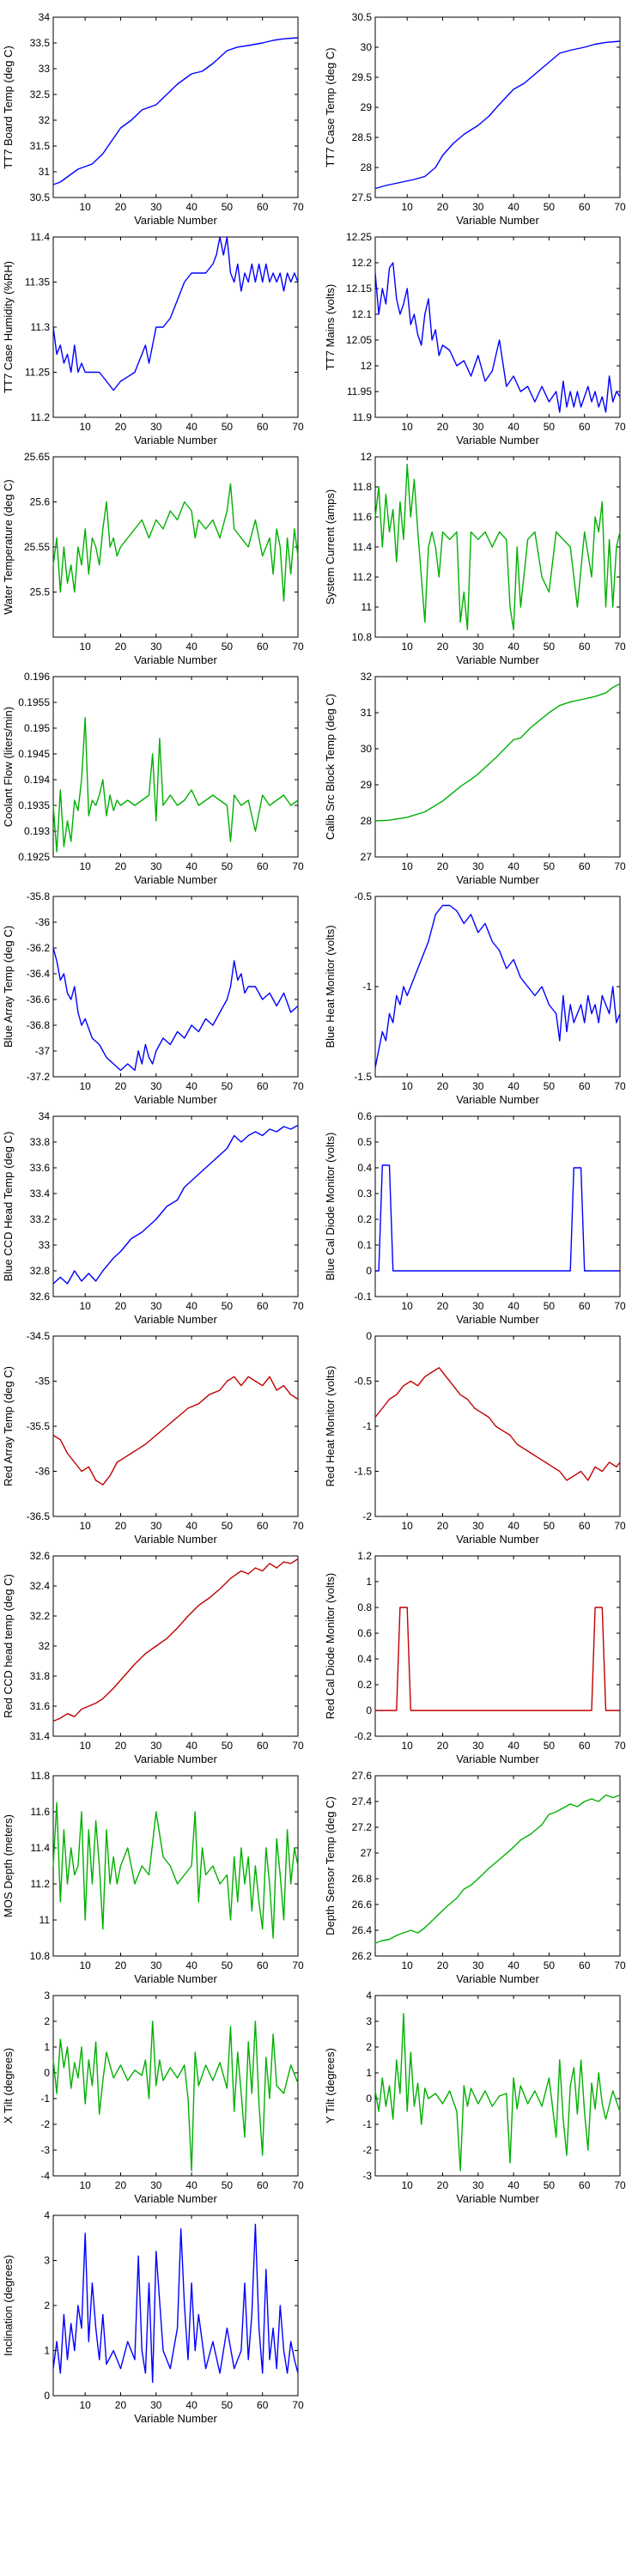 This screenshot has height=2576, width=644. What do you see at coordinates (40, 502) in the screenshot?
I see `y-tick-label: 25.6` at bounding box center [40, 502].